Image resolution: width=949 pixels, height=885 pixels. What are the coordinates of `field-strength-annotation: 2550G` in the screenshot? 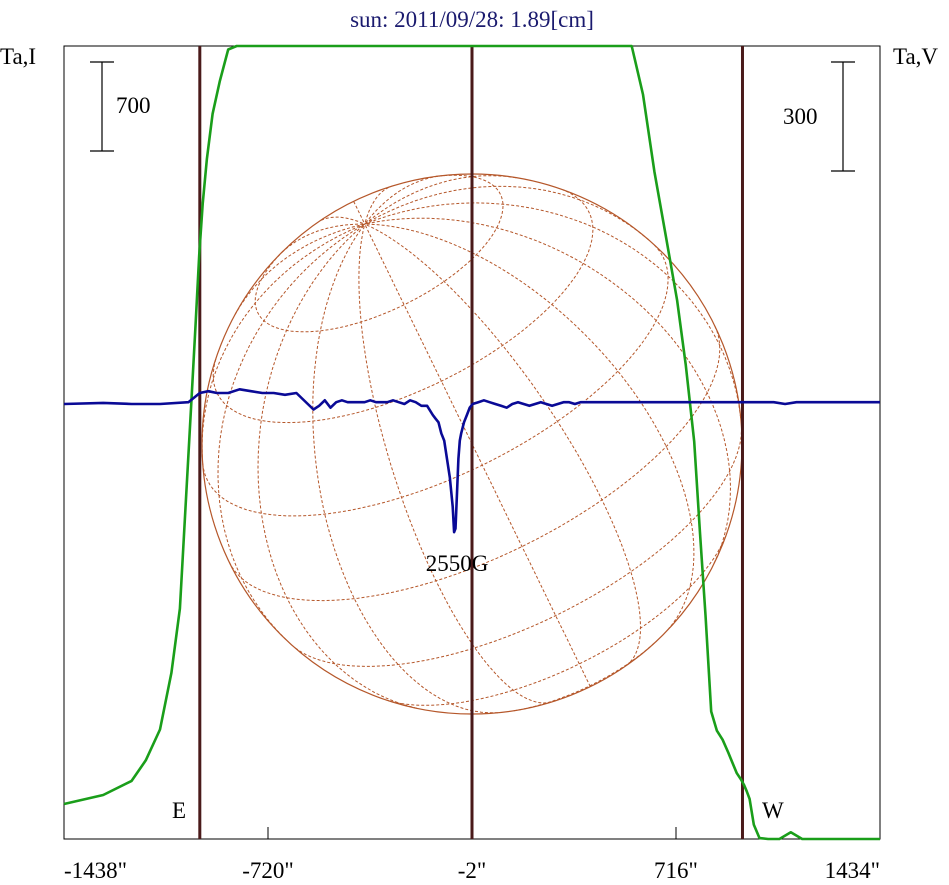 It's located at (457, 563).